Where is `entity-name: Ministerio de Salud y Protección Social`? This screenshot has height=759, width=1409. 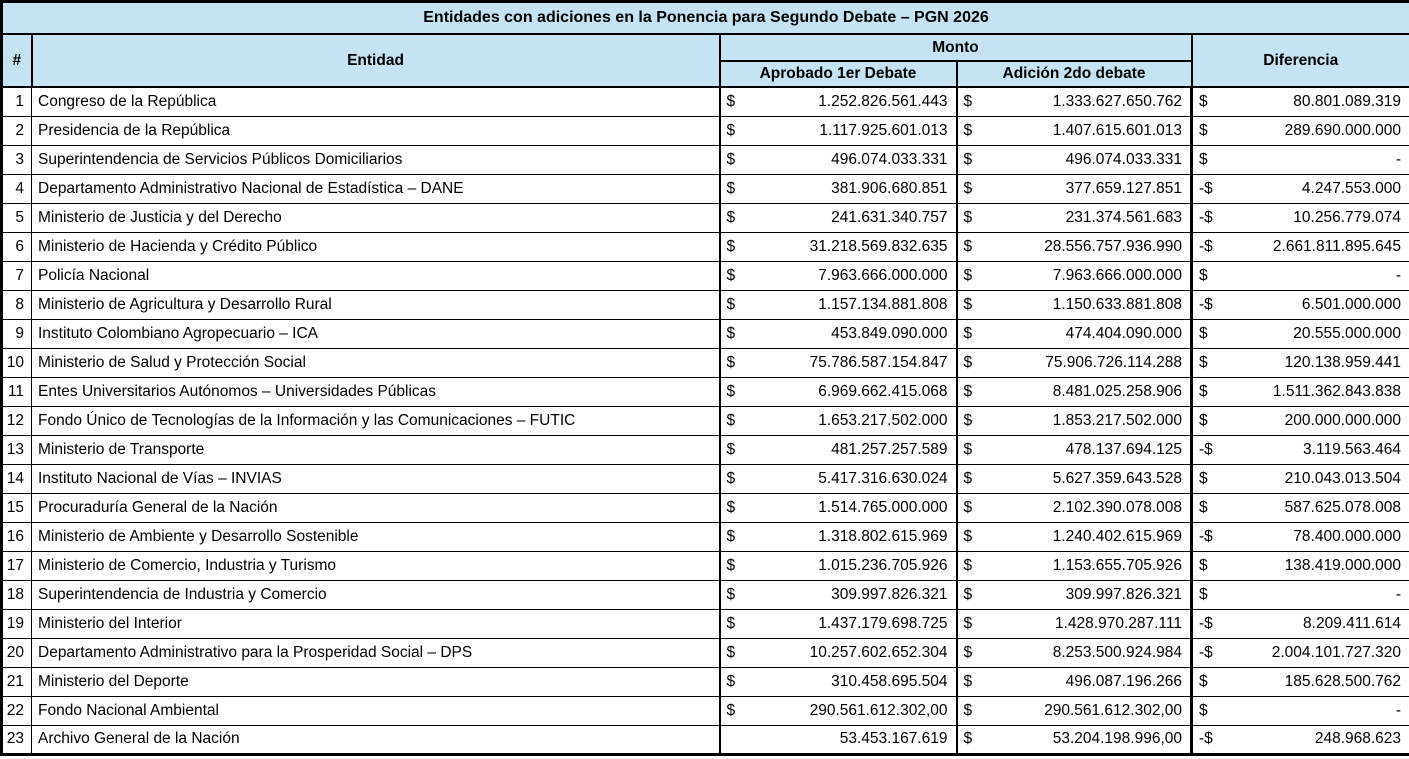 entity-name: Ministerio de Salud y Protección Social is located at coordinates (376, 362).